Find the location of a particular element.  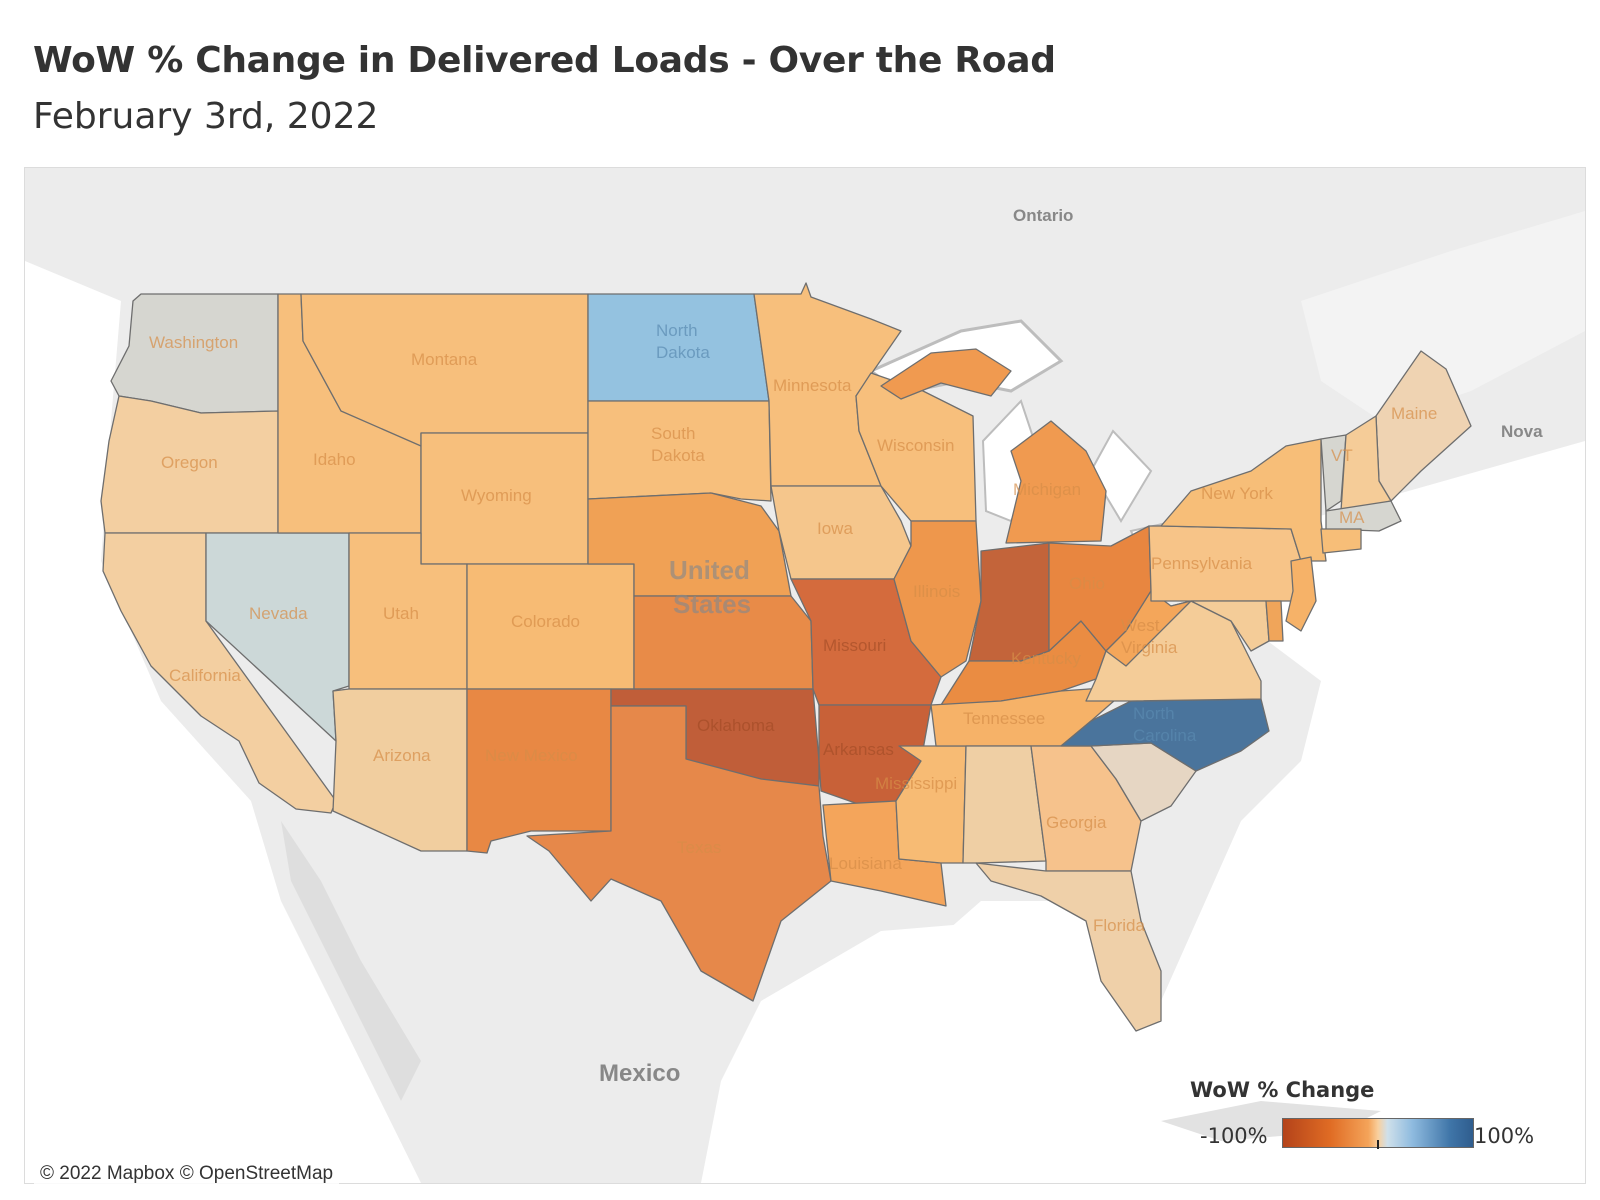

state-maryland is located at coordinates (1230, 626).